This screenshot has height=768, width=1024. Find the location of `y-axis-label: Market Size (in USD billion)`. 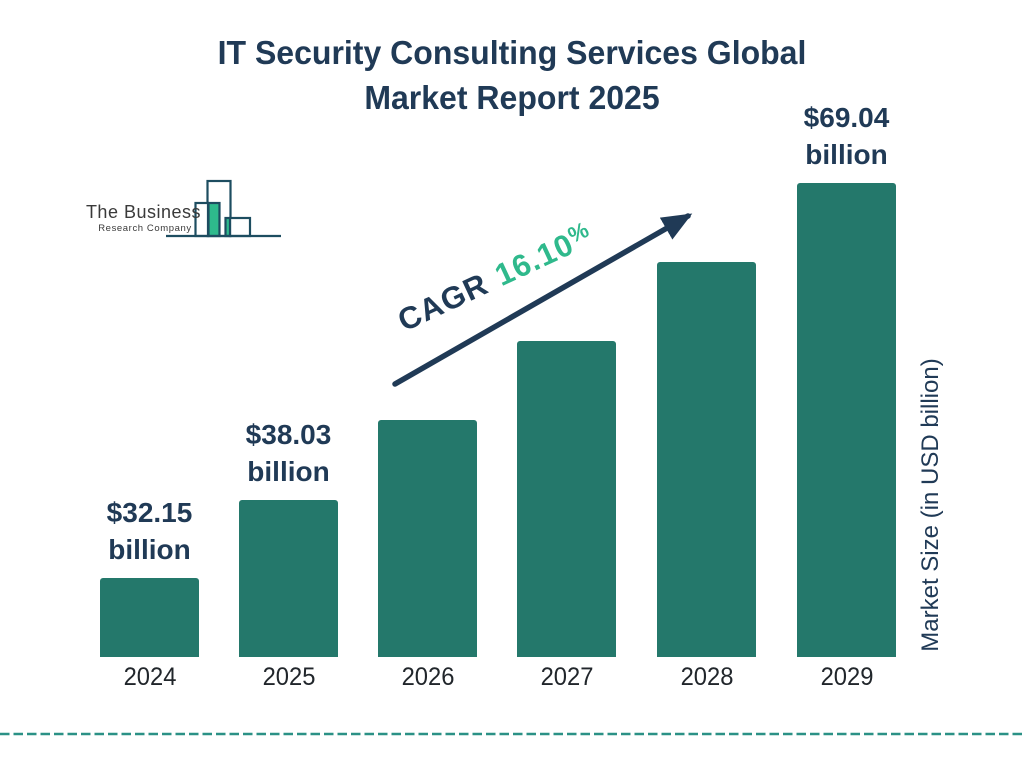

y-axis-label: Market Size (in USD billion) is located at coordinates (930, 505).